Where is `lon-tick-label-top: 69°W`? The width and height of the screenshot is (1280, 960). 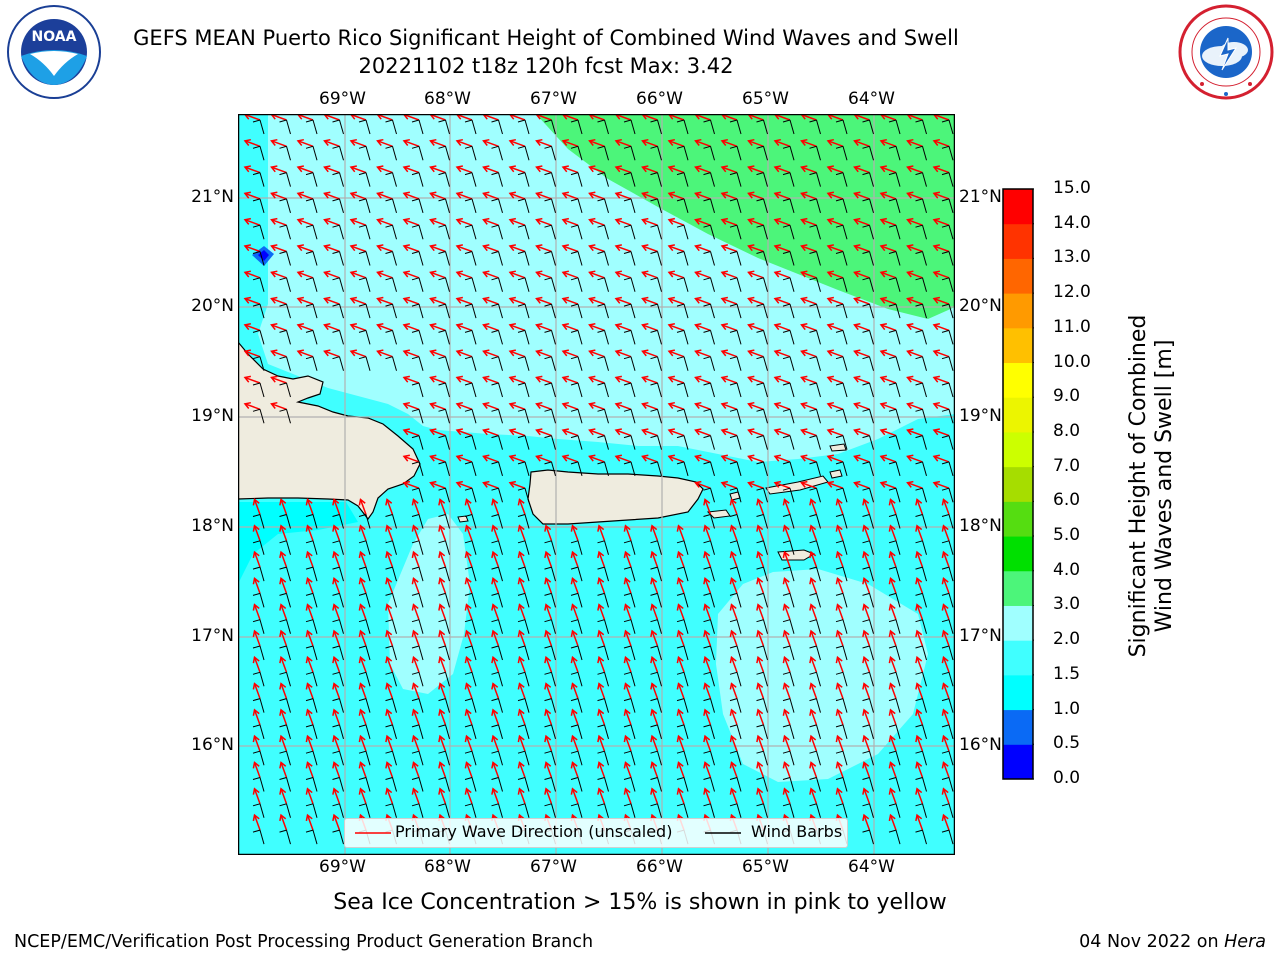 lon-tick-label-top: 69°W is located at coordinates (342, 99).